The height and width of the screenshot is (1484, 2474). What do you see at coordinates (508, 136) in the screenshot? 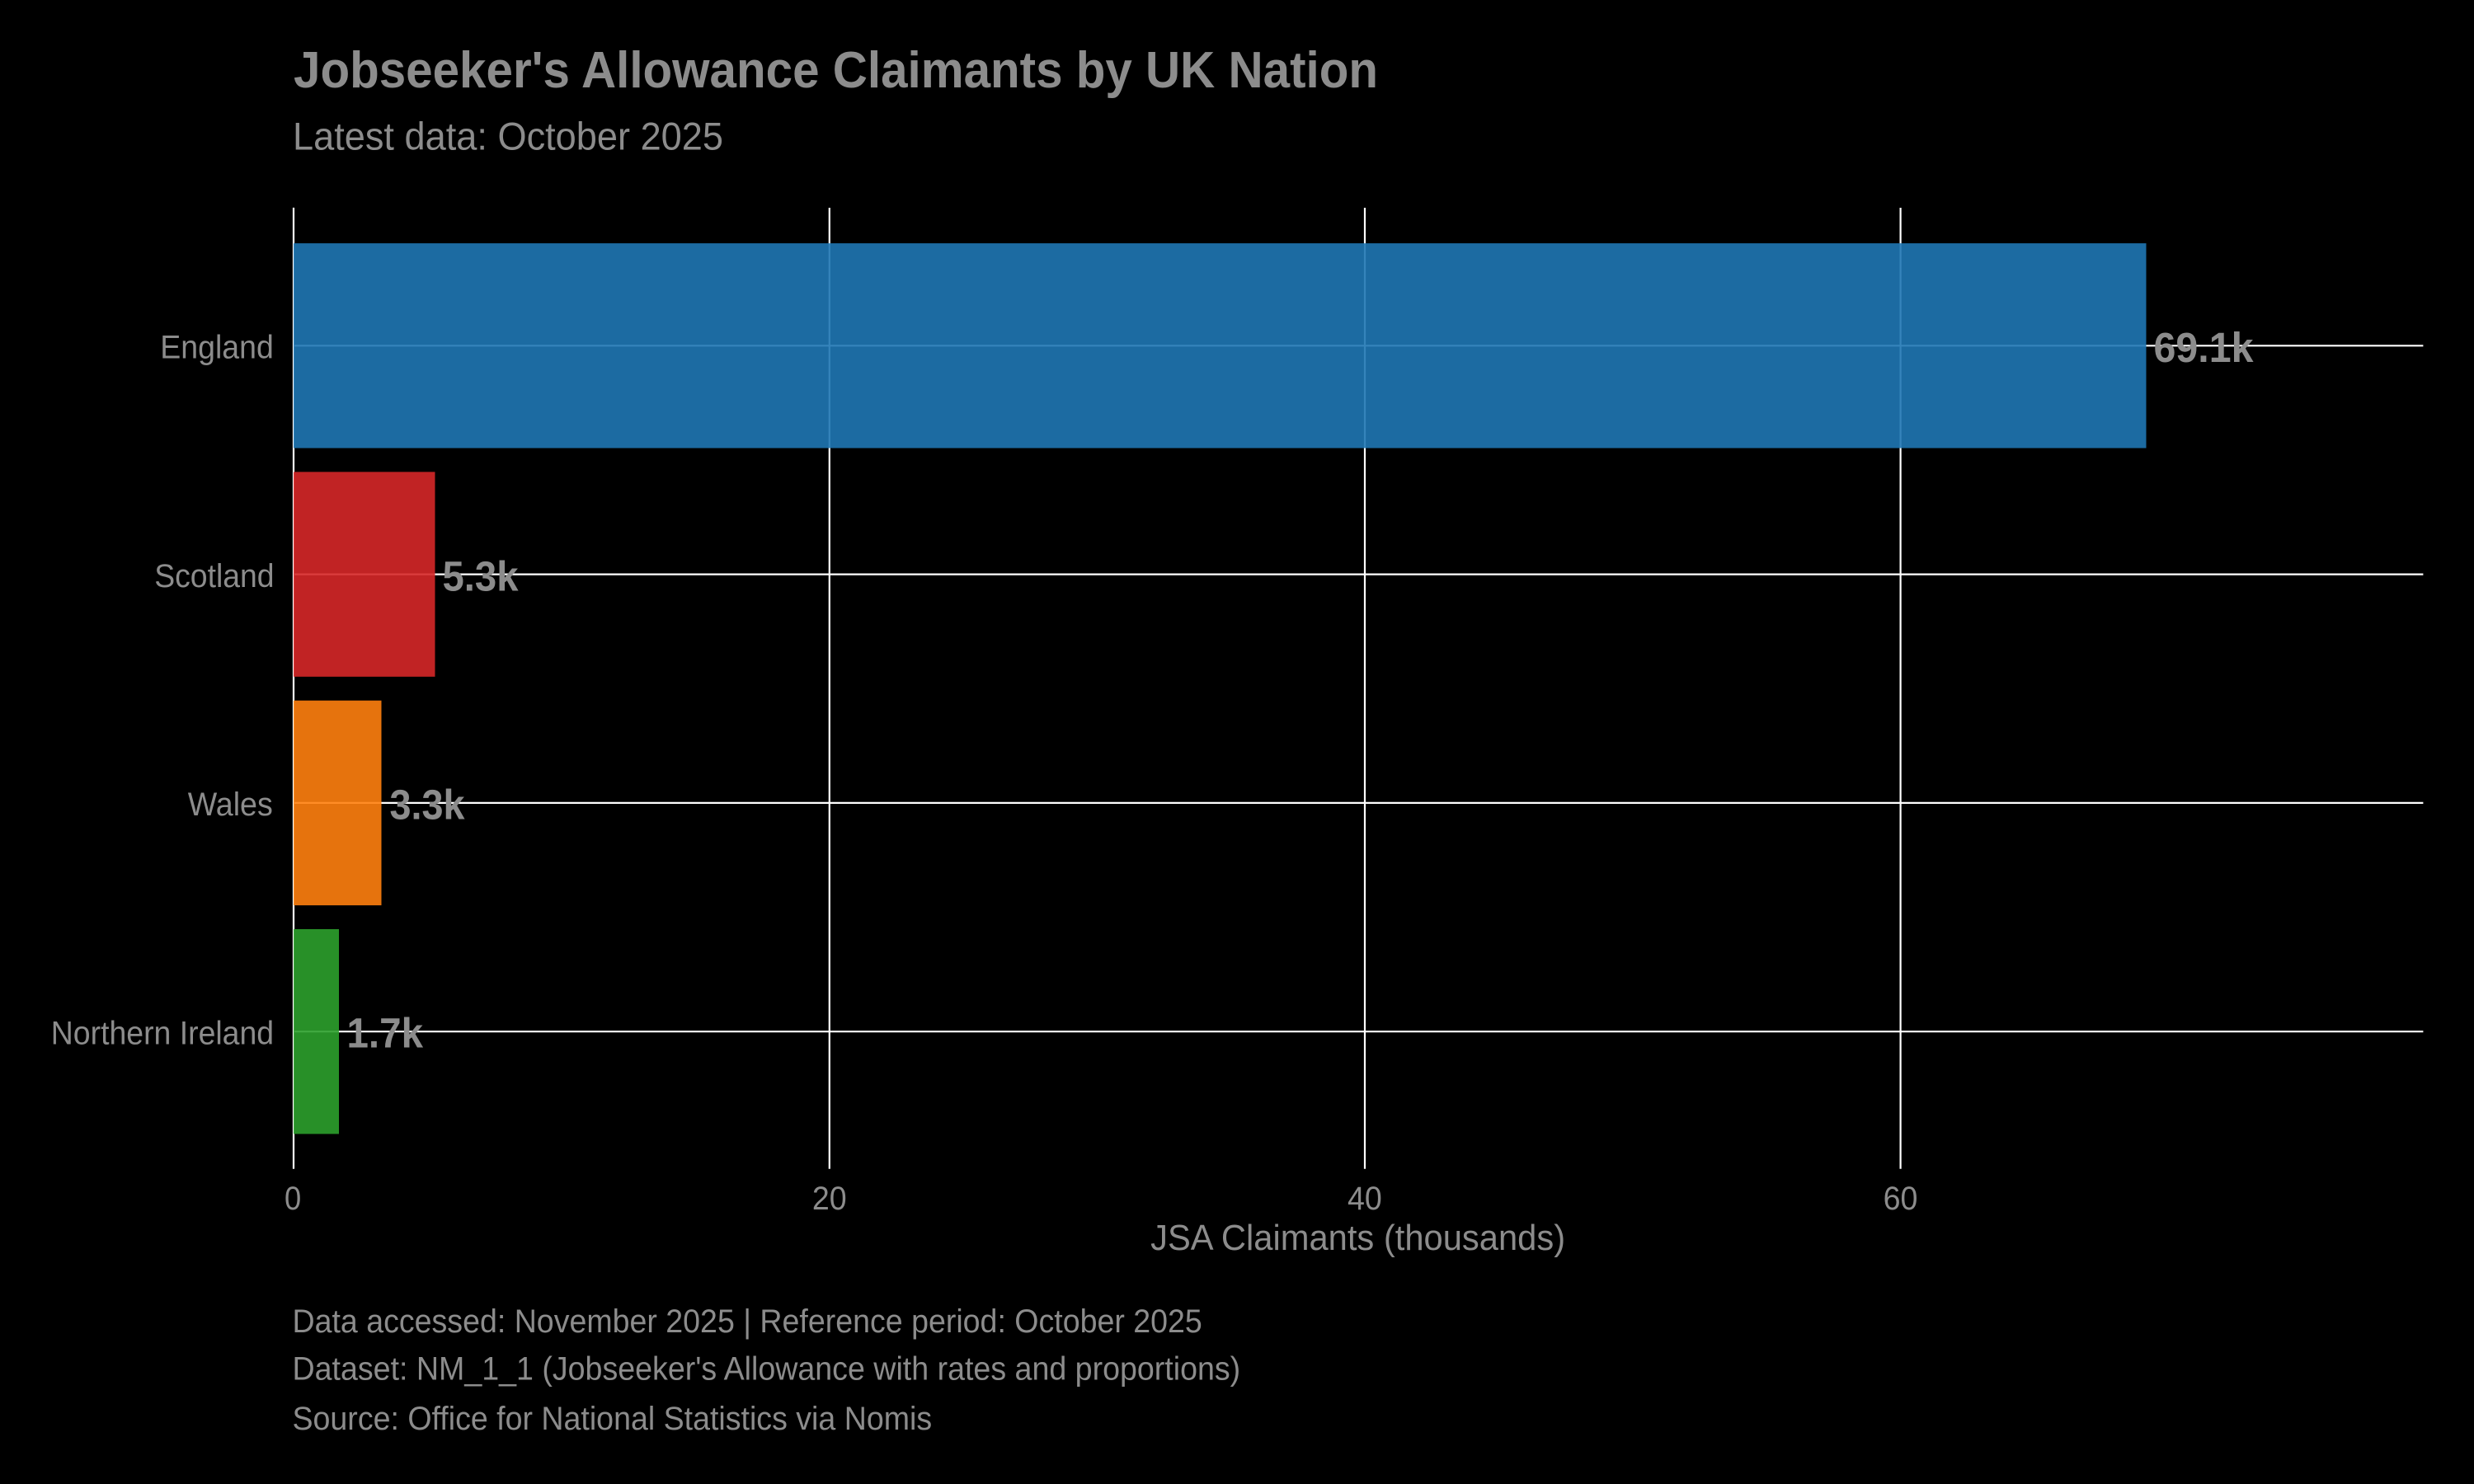
I see `svg-text: Latest data: October 2025` at bounding box center [508, 136].